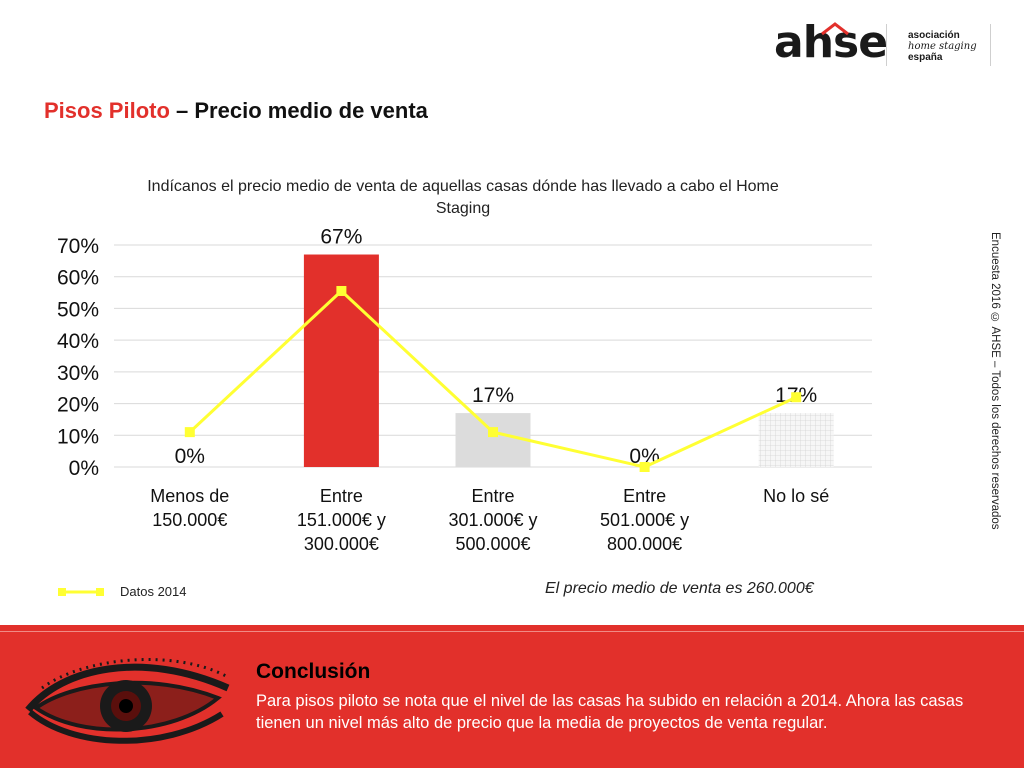 The image size is (1024, 768). What do you see at coordinates (493, 395) in the screenshot?
I see `data-label: 17%` at bounding box center [493, 395].